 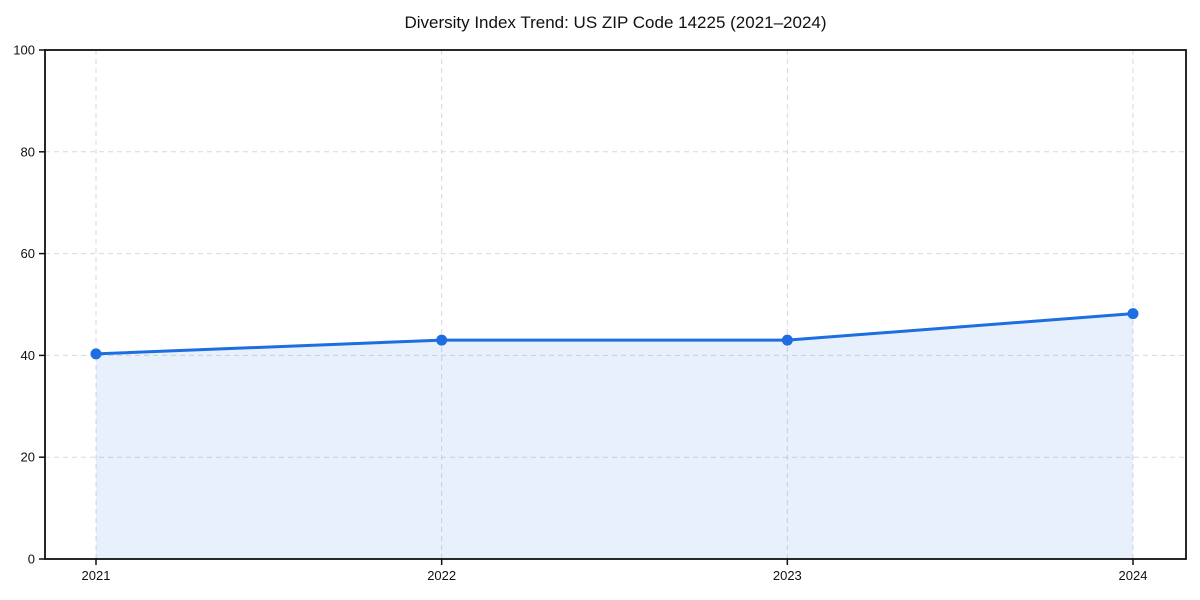 I want to click on y-tick-label: 100, so click(x=24, y=50).